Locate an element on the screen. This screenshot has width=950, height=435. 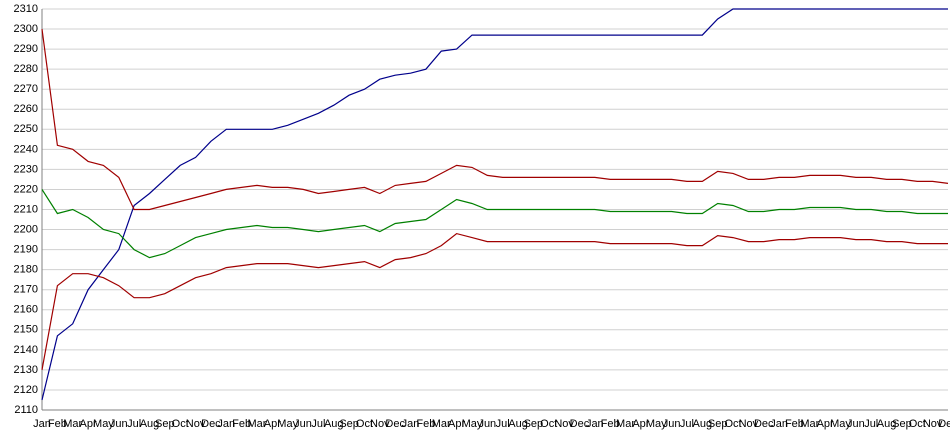
y-tick-label: 2200 is located at coordinates (26, 229).